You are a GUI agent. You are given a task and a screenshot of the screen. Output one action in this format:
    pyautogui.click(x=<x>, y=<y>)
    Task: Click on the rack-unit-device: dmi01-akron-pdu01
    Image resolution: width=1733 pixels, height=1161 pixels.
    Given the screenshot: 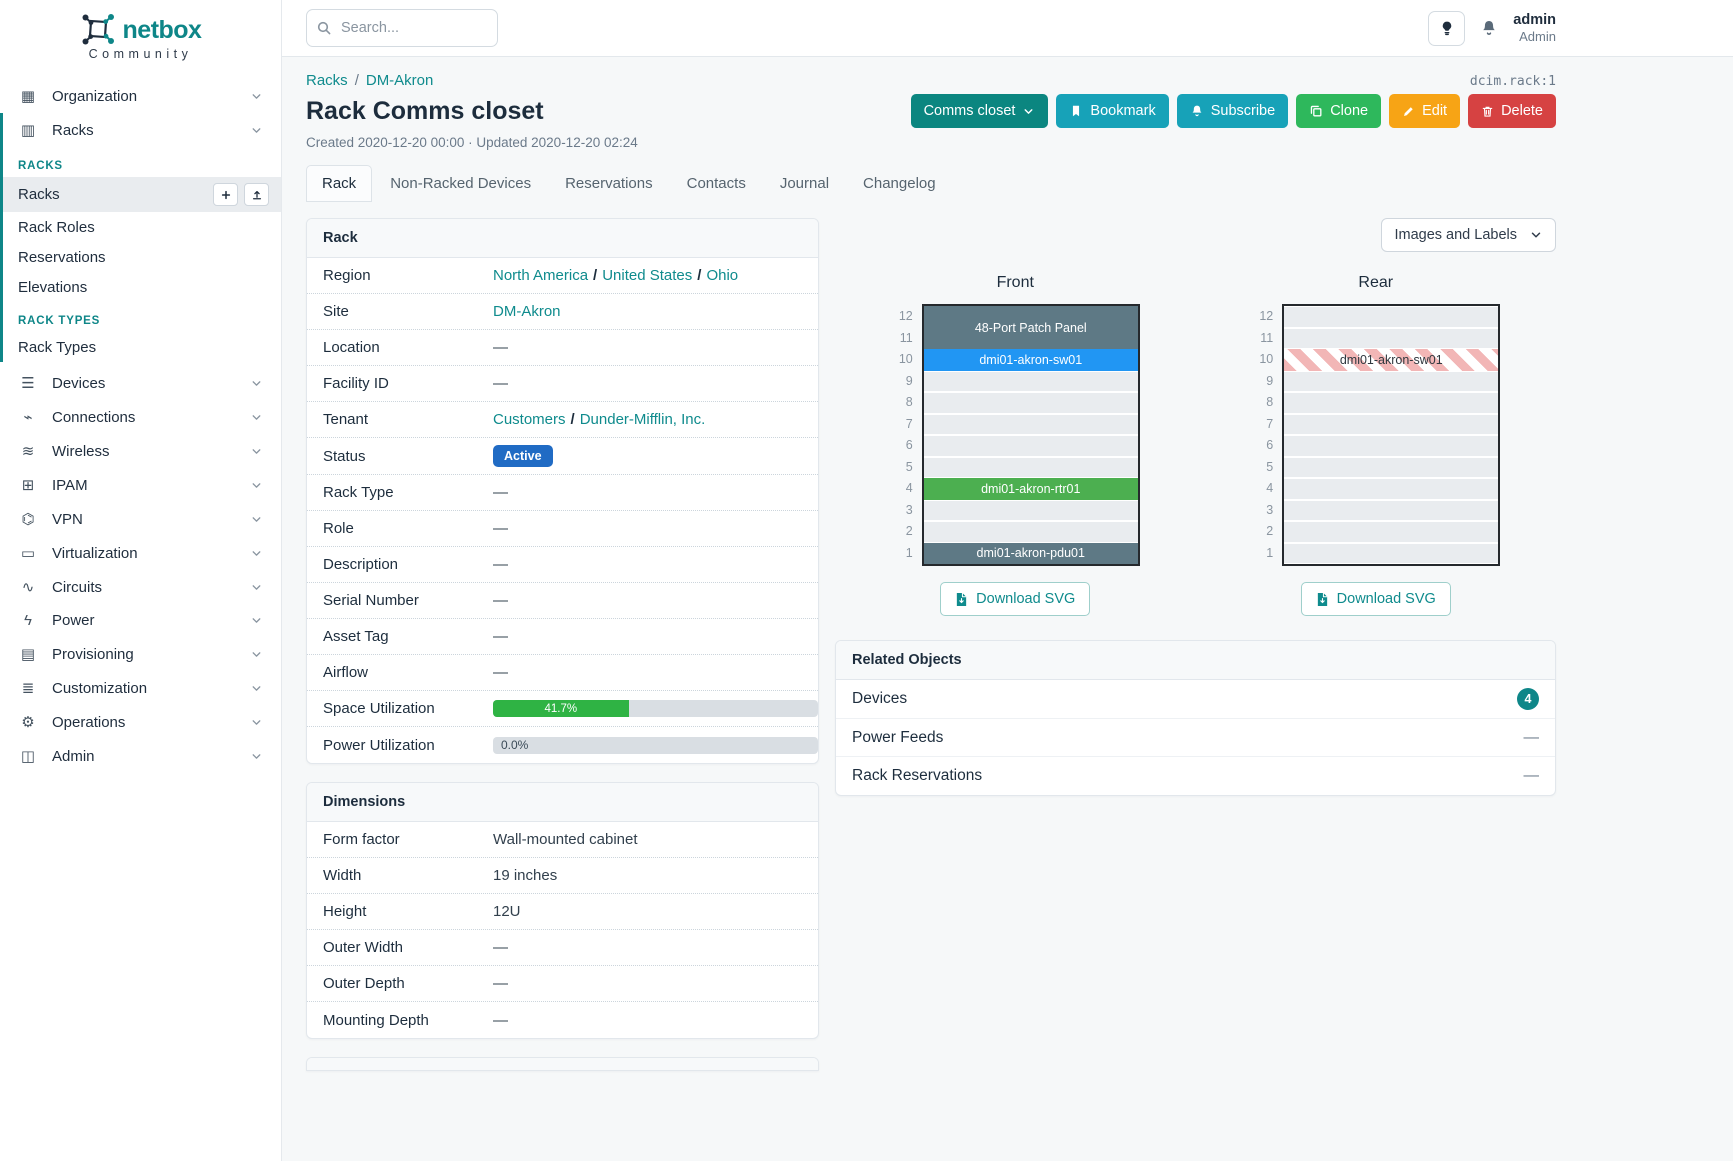 What is the action you would take?
    pyautogui.click(x=1030, y=553)
    